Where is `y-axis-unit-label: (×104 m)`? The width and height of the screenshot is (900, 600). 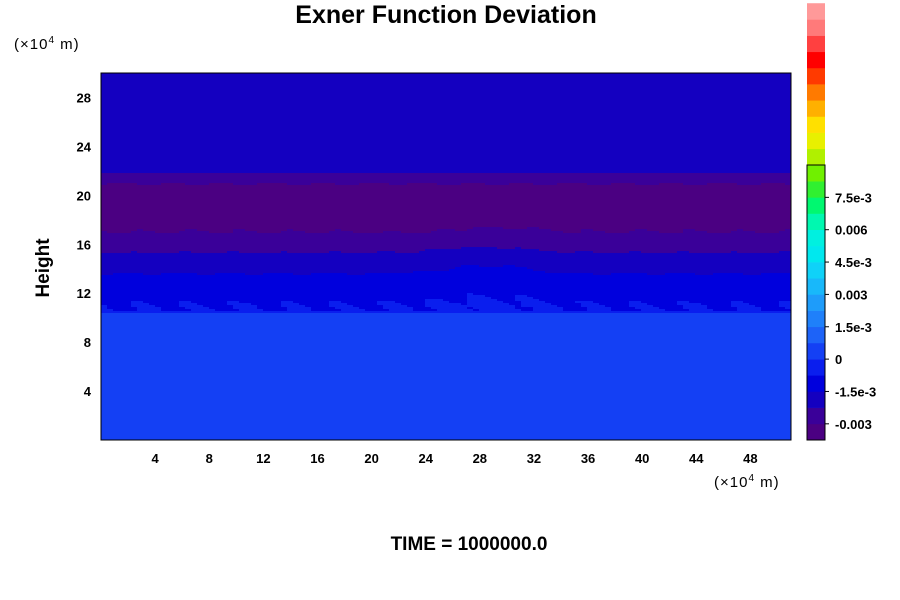
y-axis-unit-label: (×104 m) is located at coordinates (47, 44).